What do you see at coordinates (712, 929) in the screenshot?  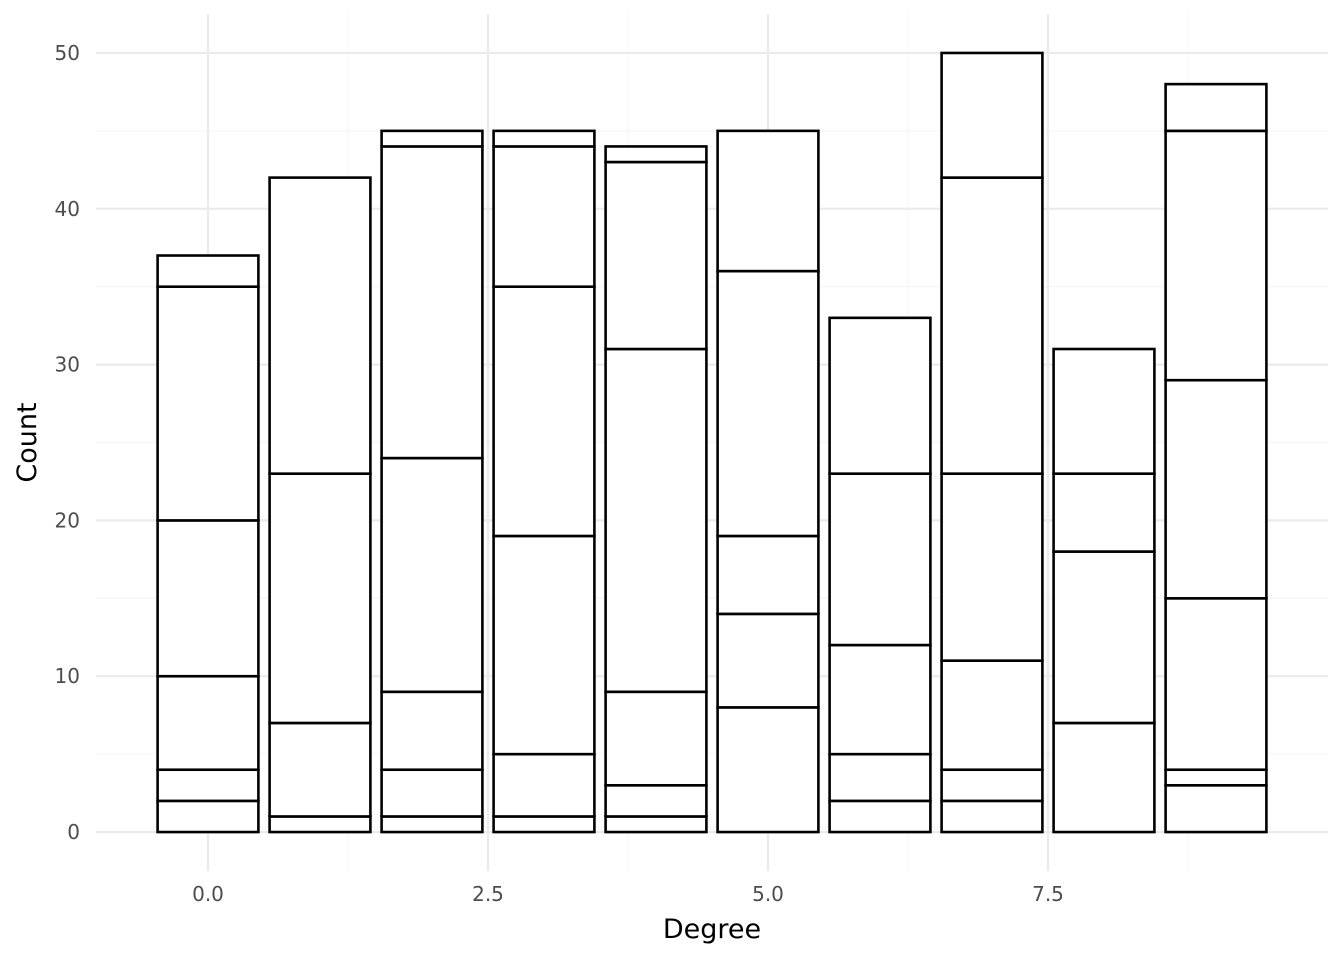 I see `x-axis-title: Degree` at bounding box center [712, 929].